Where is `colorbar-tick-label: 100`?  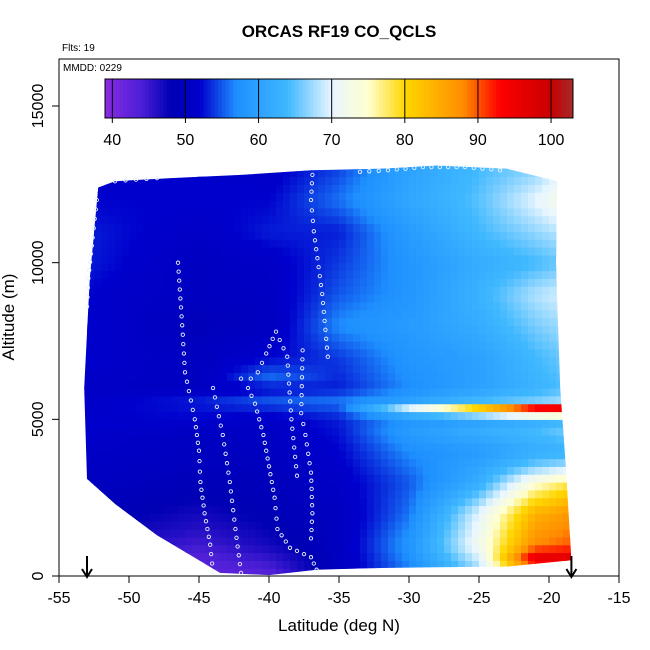
colorbar-tick-label: 100 is located at coordinates (551, 140).